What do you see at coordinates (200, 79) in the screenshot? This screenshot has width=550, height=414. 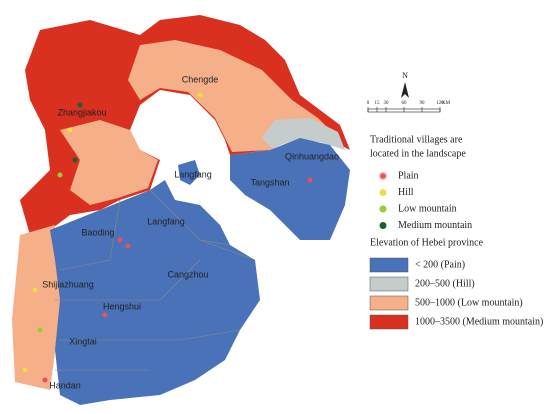 I see `city-label: Chengde` at bounding box center [200, 79].